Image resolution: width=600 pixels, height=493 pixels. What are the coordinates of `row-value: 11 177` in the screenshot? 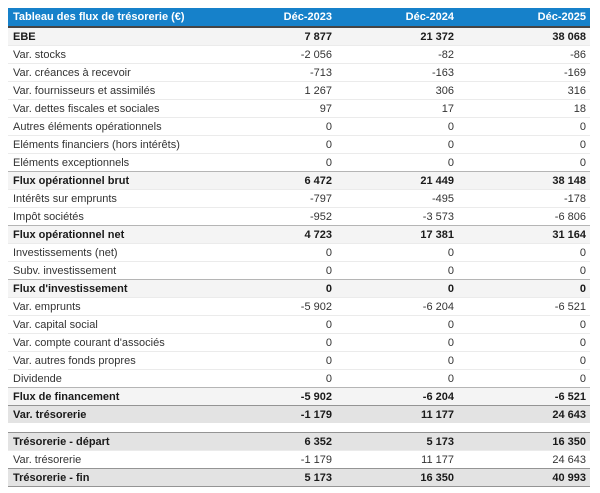 It's located at (397, 459).